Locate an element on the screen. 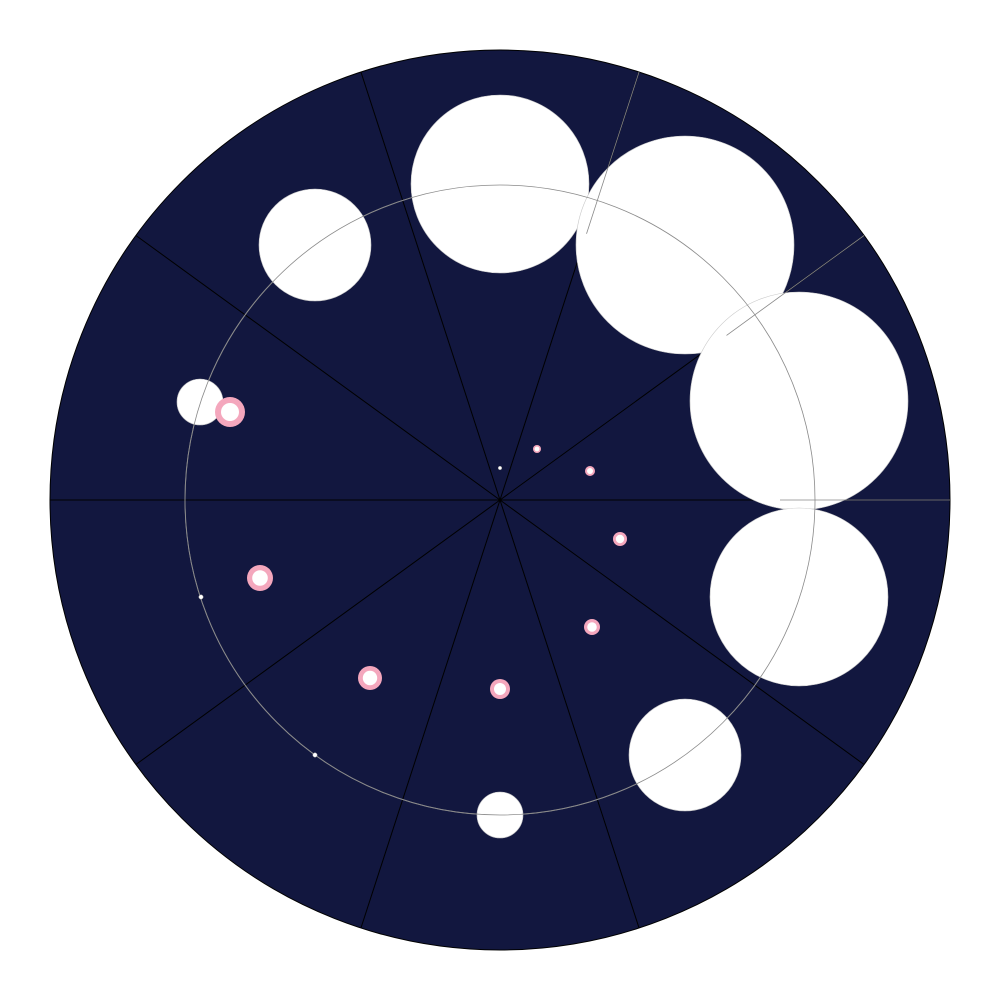  pink-ring-marker-center-right is located at coordinates (590, 471).